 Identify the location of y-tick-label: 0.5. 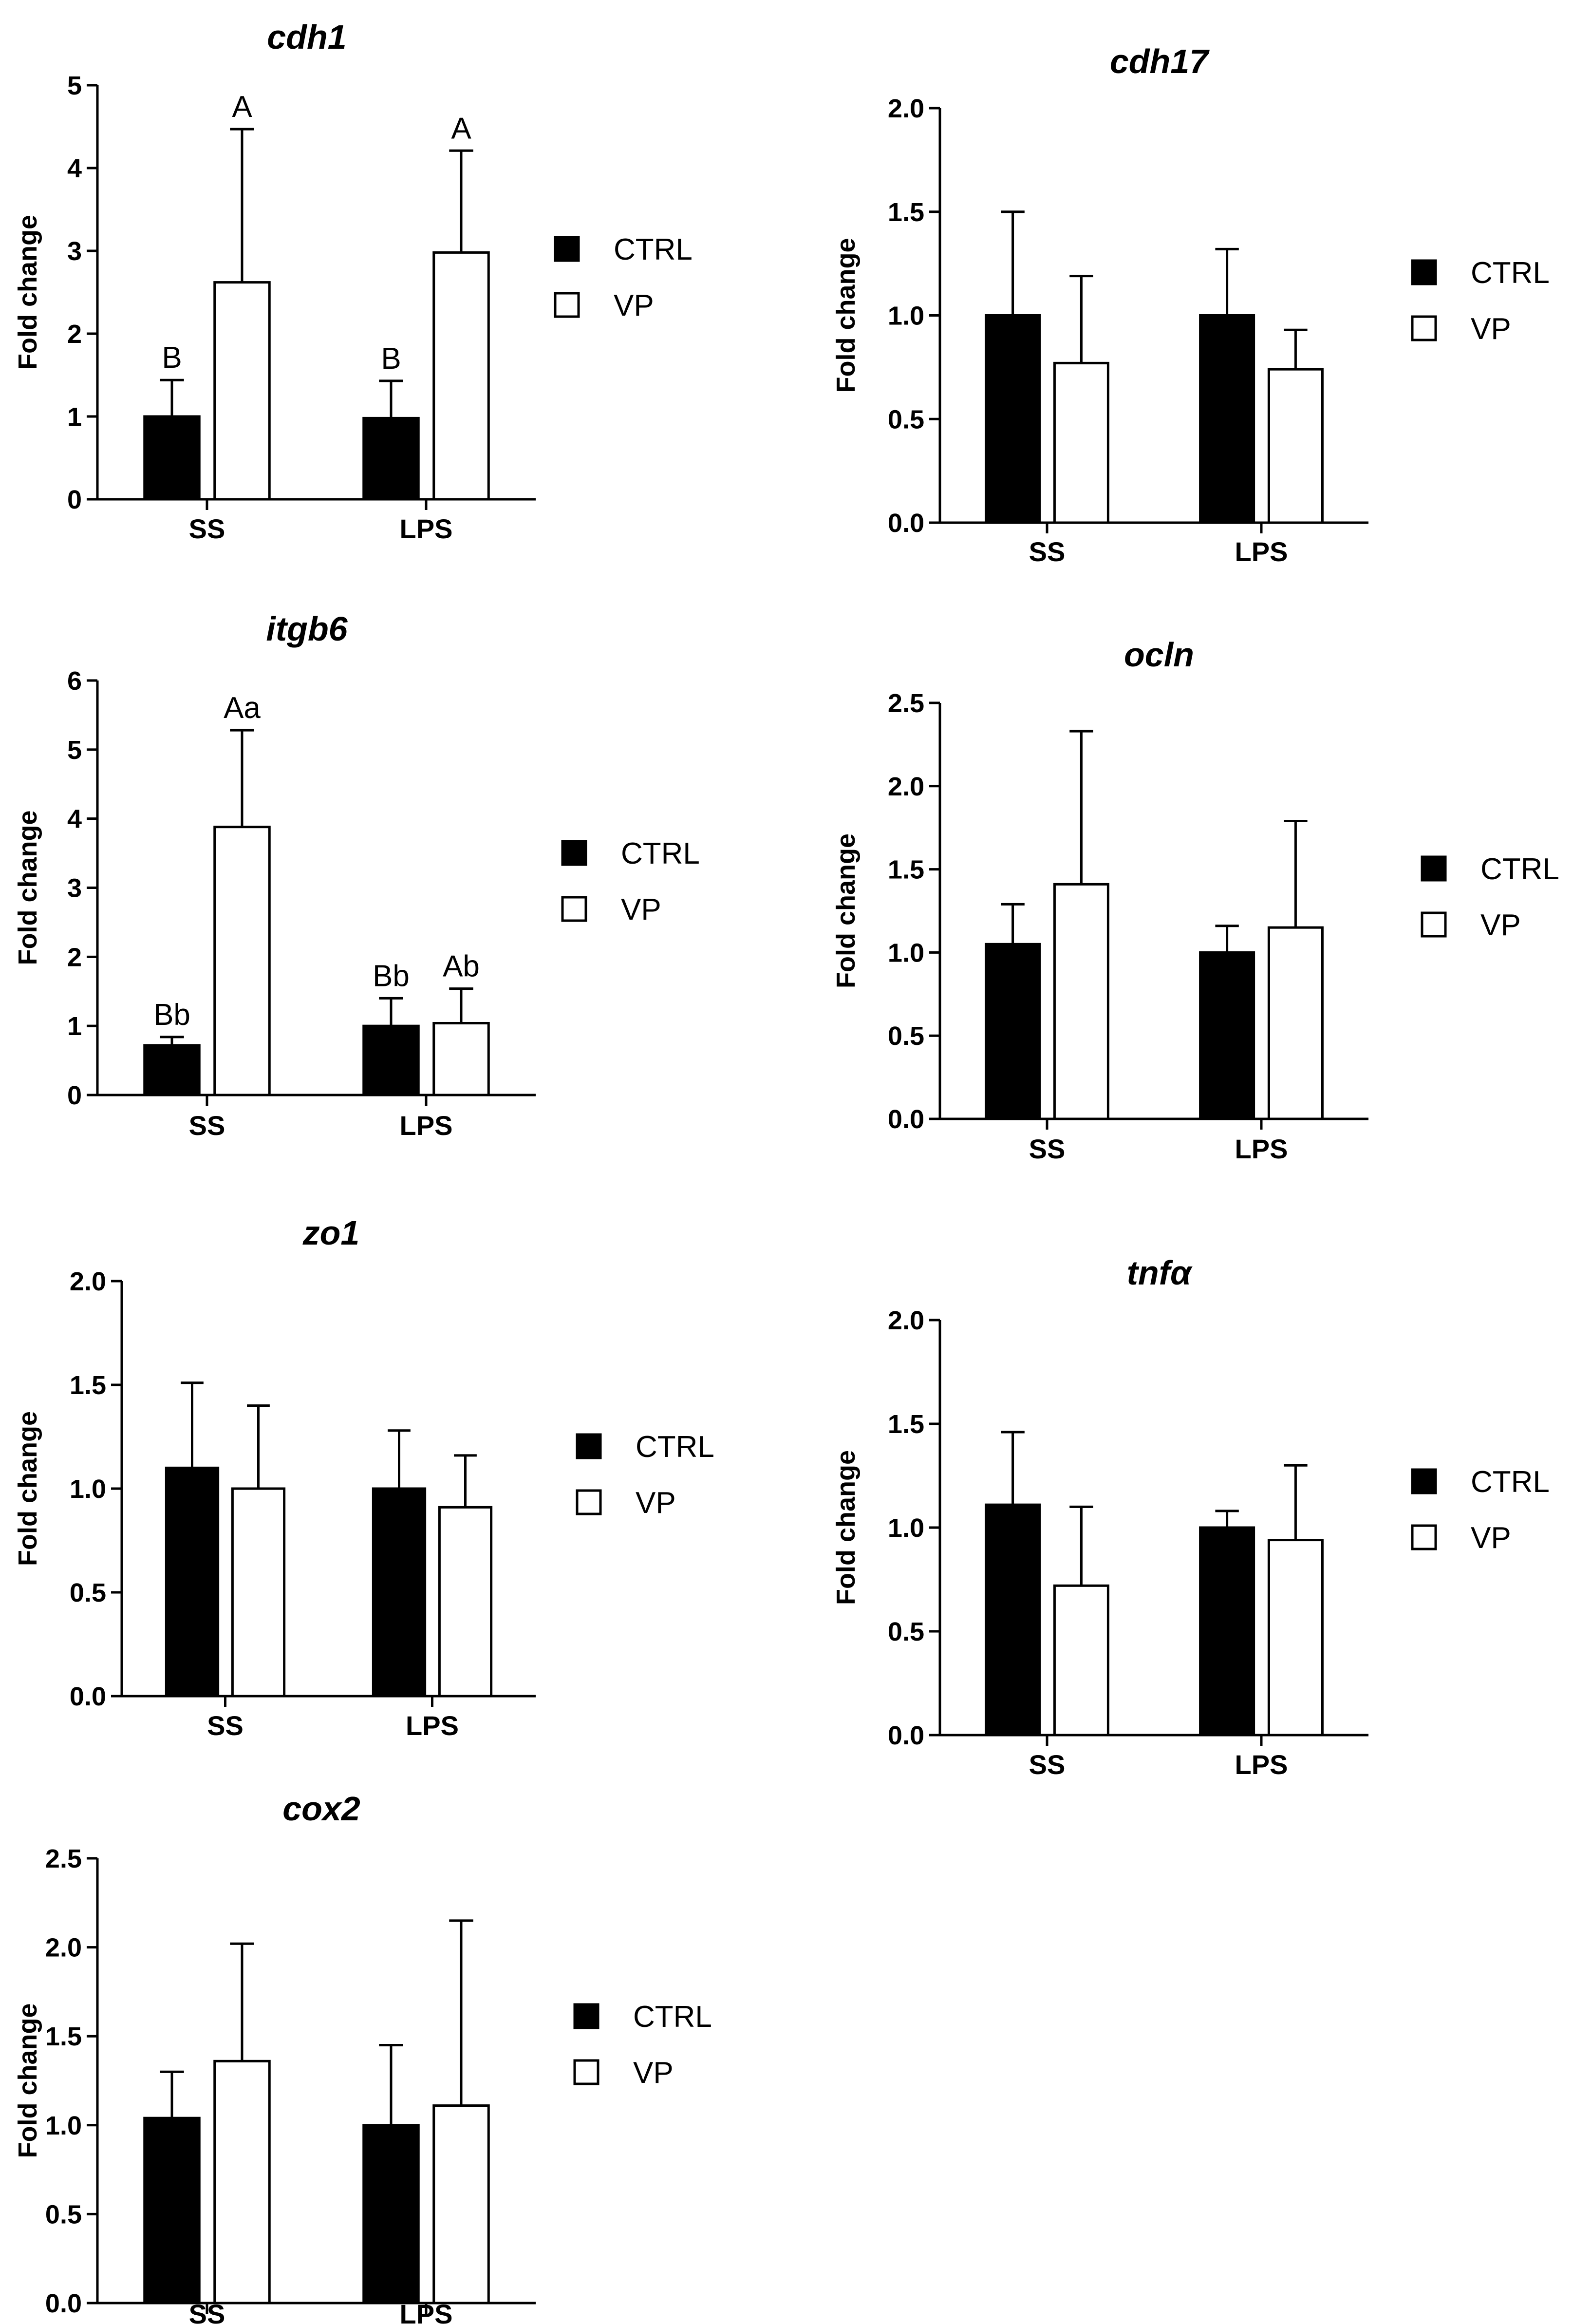
(906, 1631).